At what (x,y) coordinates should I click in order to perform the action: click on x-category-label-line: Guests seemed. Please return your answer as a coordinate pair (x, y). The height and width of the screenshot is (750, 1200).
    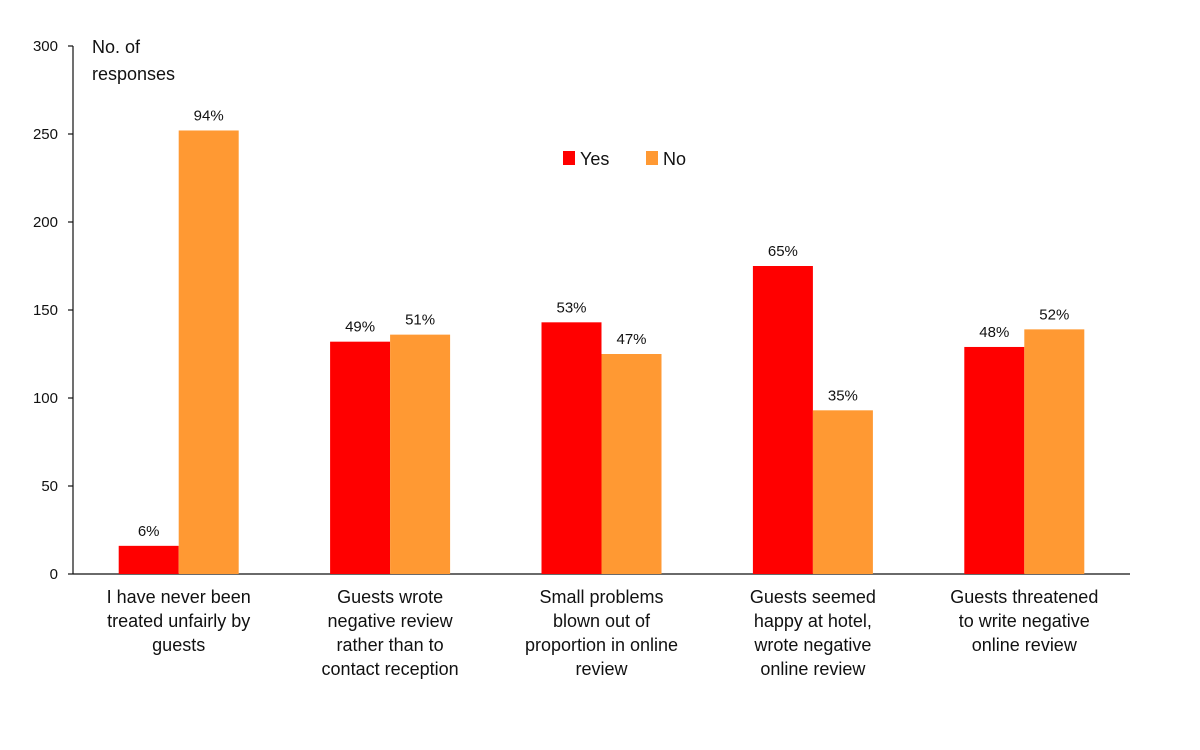
    Looking at the image, I should click on (813, 597).